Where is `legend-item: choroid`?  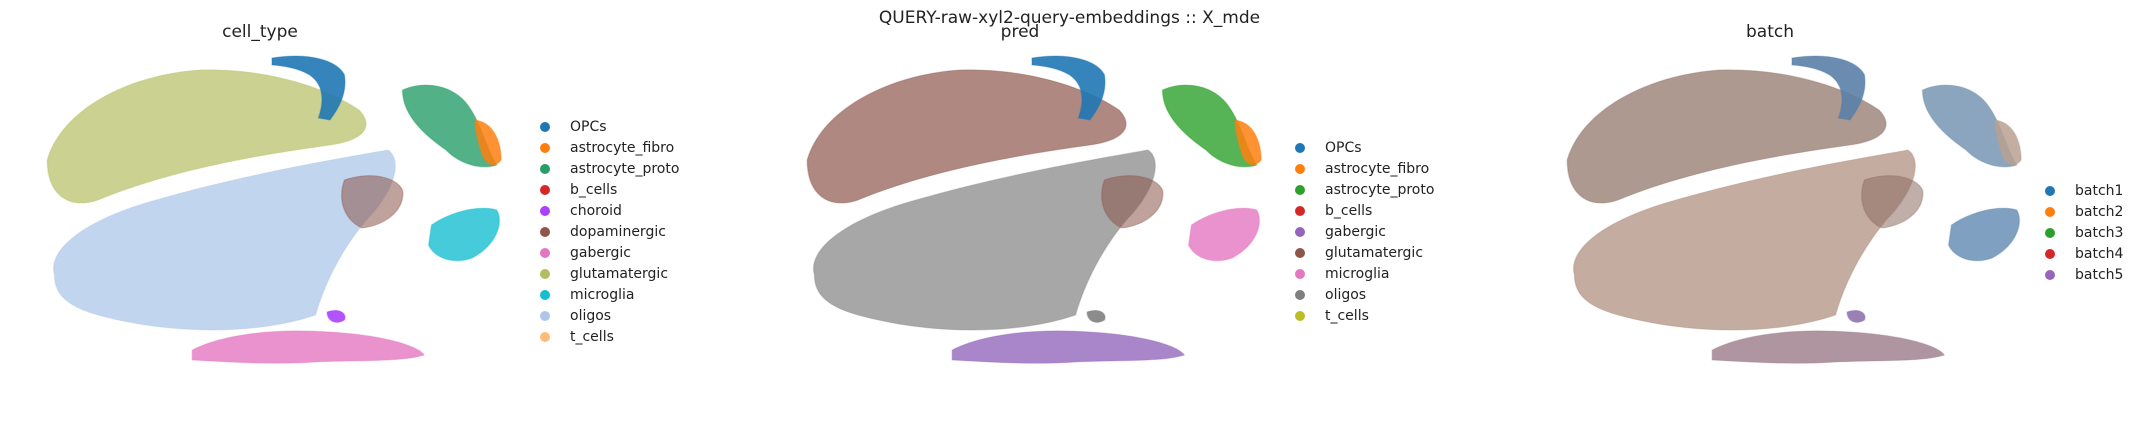 legend-item: choroid is located at coordinates (609, 210).